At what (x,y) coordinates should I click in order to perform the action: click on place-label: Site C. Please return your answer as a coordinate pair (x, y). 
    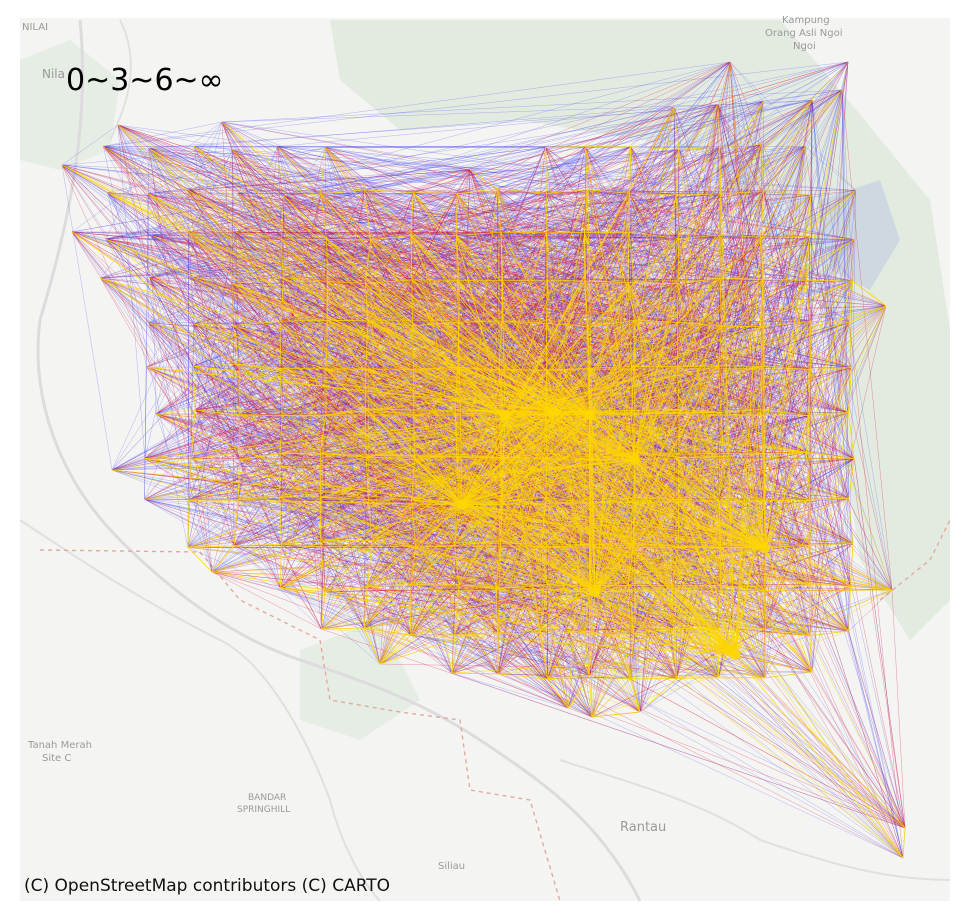
    Looking at the image, I should click on (56, 758).